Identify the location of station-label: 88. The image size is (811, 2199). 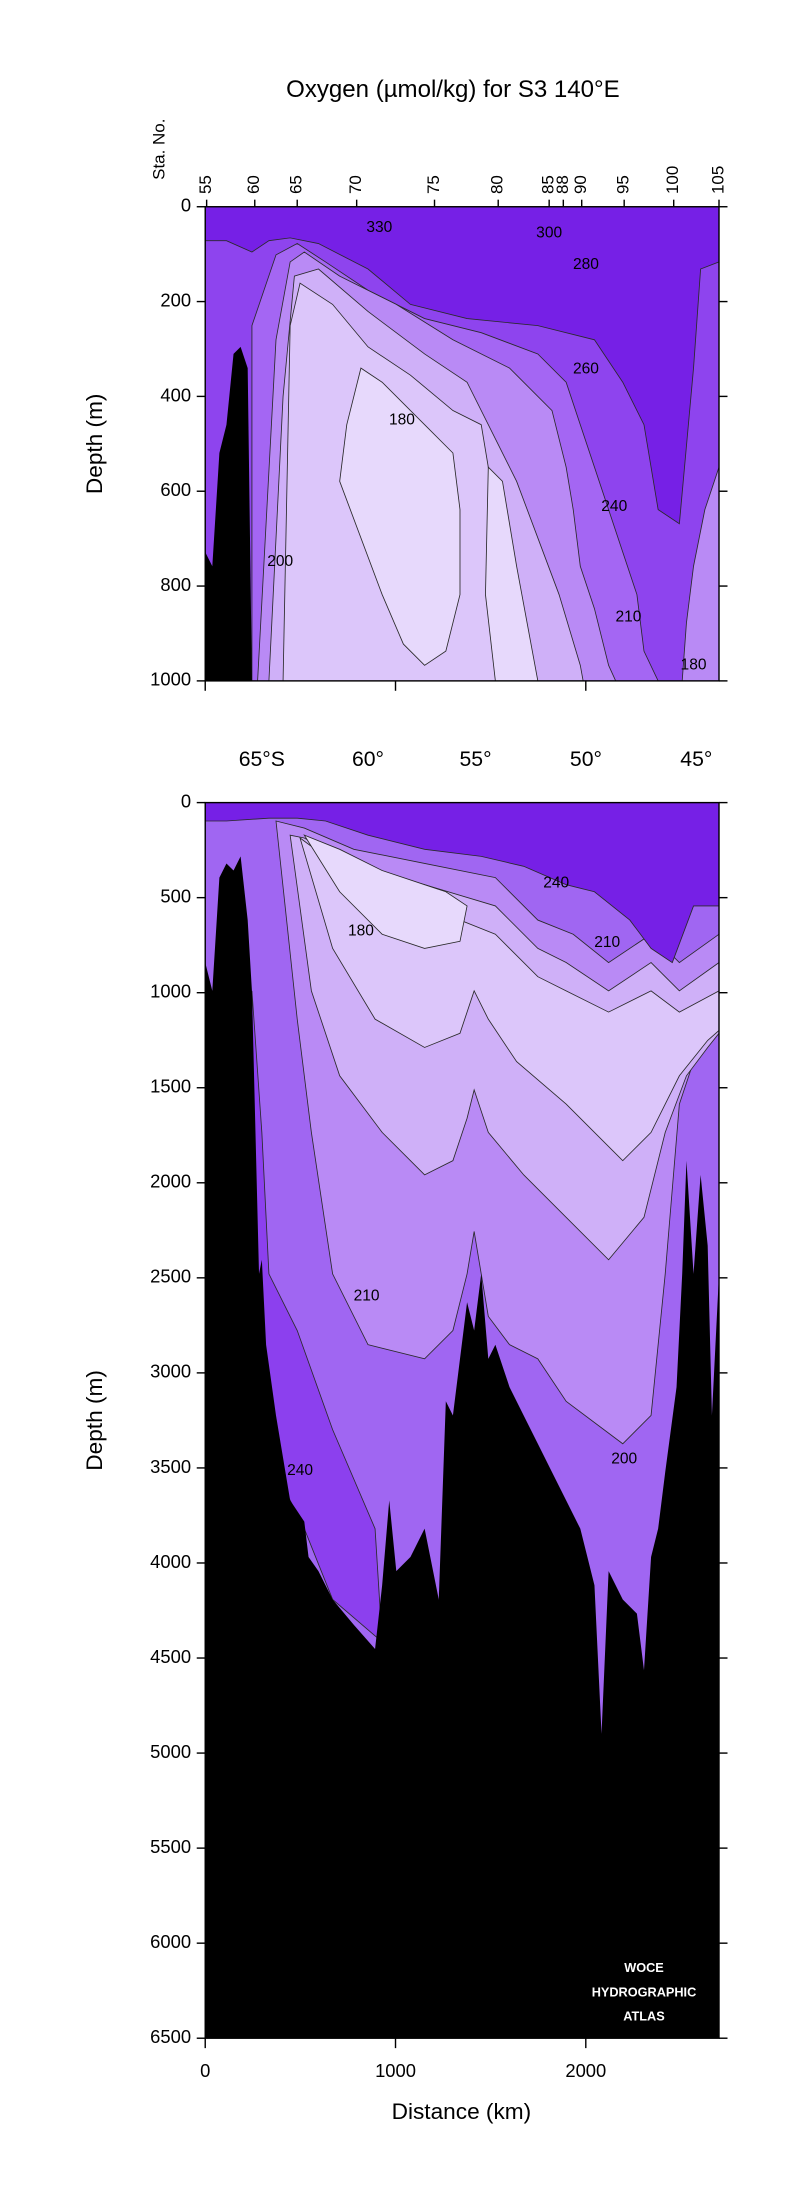
(562, 184).